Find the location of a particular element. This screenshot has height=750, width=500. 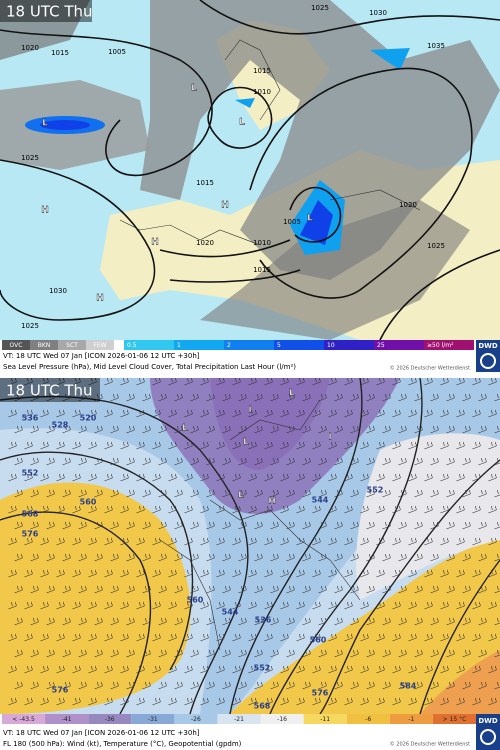

legend-label: 10 is located at coordinates (331, 345).